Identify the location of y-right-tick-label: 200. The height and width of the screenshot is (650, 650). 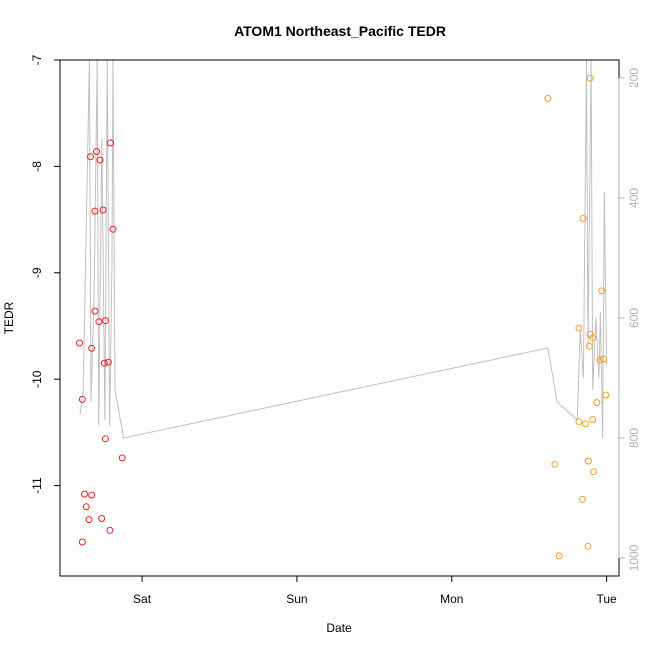
(634, 78).